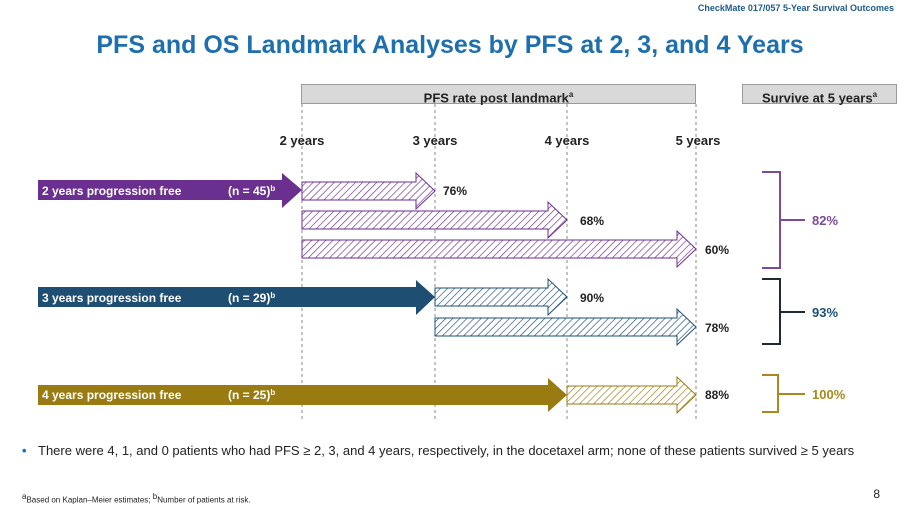 This screenshot has height=508, width=900. I want to click on group-3y-bracket, so click(783, 311).